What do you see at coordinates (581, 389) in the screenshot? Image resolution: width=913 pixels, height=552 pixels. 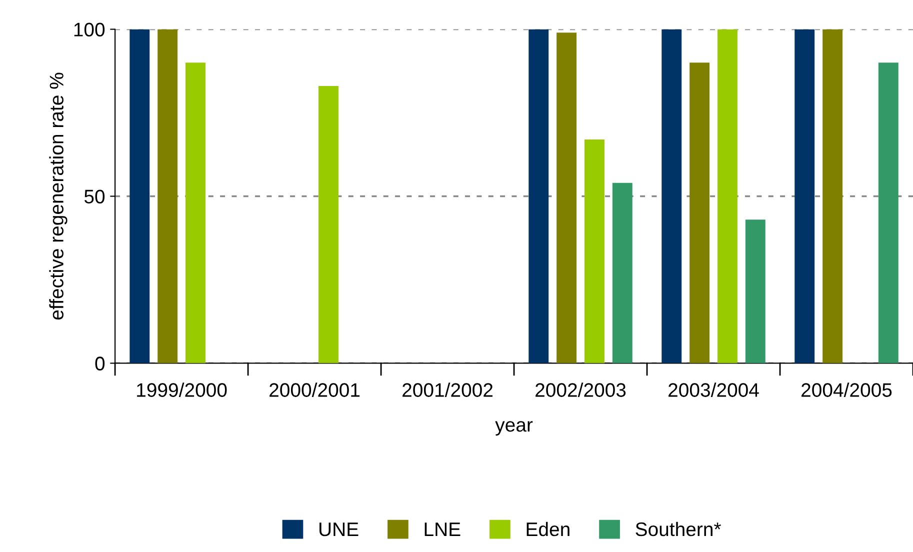 I see `x-tick-label: 2002/2003` at bounding box center [581, 389].